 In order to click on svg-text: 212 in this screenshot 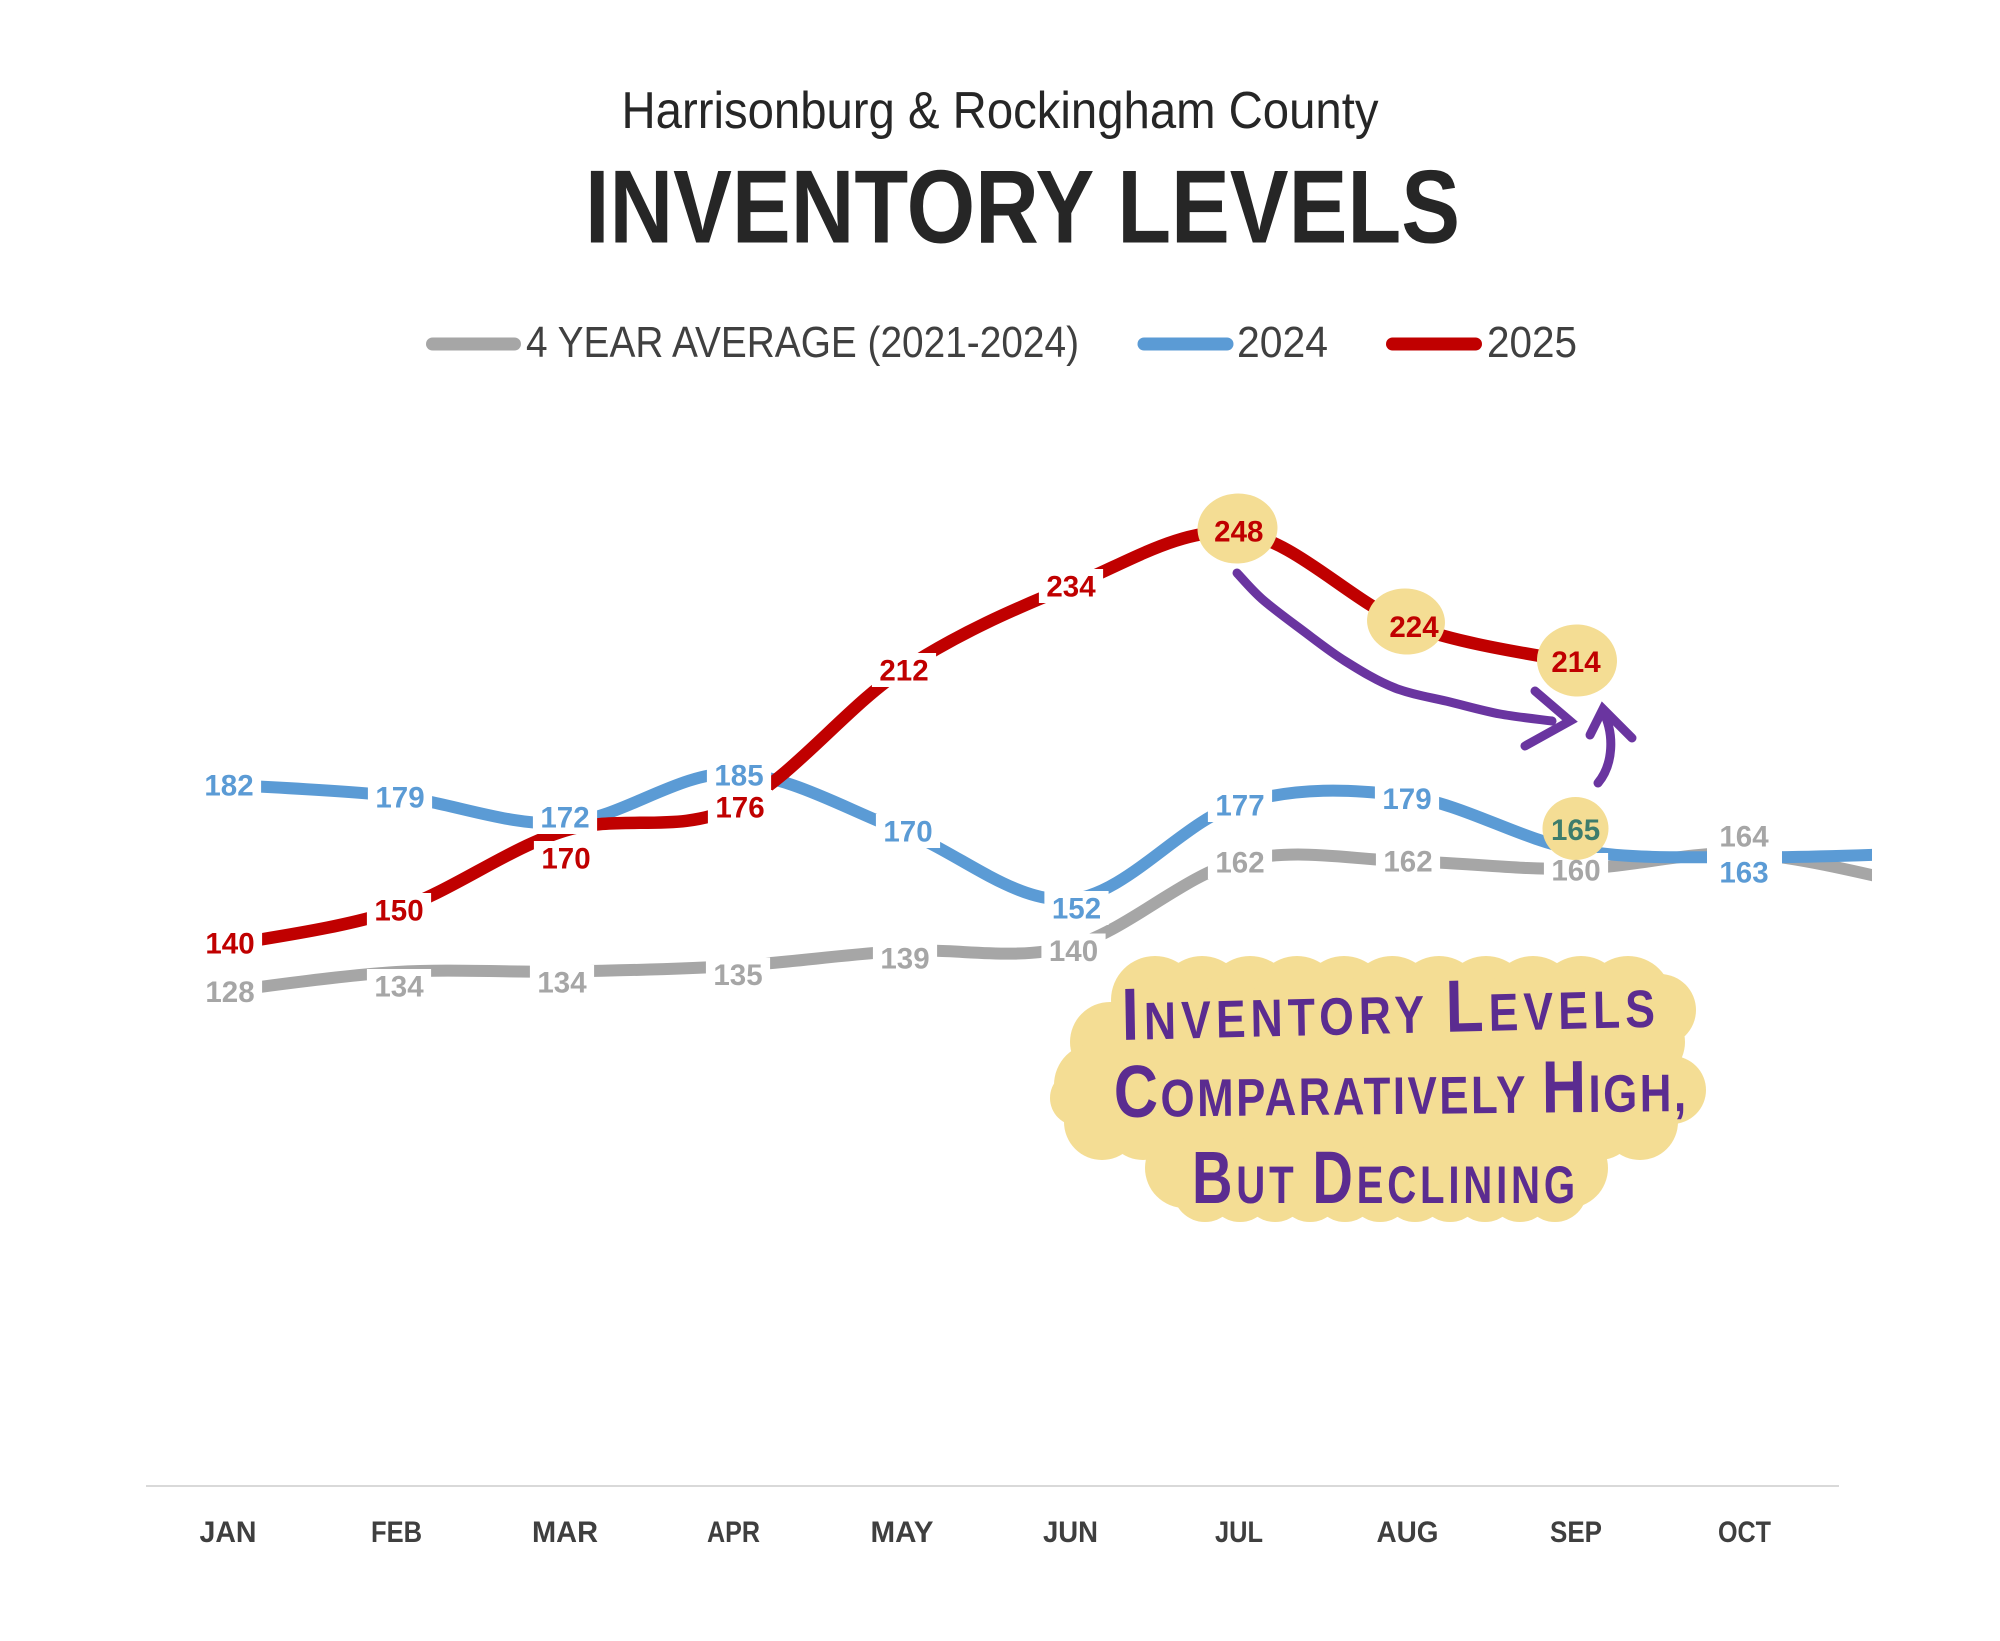, I will do `click(903, 671)`.